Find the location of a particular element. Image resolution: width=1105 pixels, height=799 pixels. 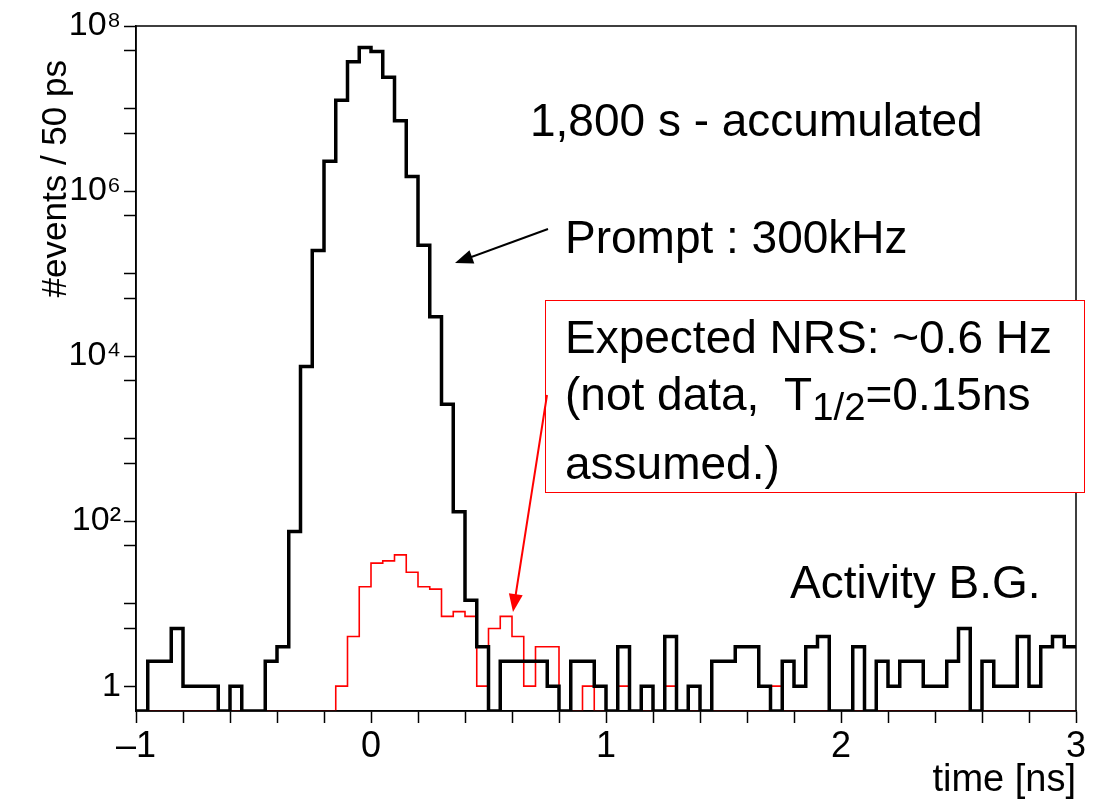

x-tick-label: 0 is located at coordinates (371, 744).